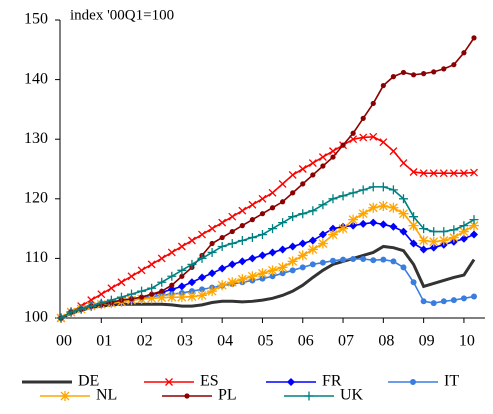  Describe the element at coordinates (324, 395) in the screenshot. I see `legend-item: UK` at that location.